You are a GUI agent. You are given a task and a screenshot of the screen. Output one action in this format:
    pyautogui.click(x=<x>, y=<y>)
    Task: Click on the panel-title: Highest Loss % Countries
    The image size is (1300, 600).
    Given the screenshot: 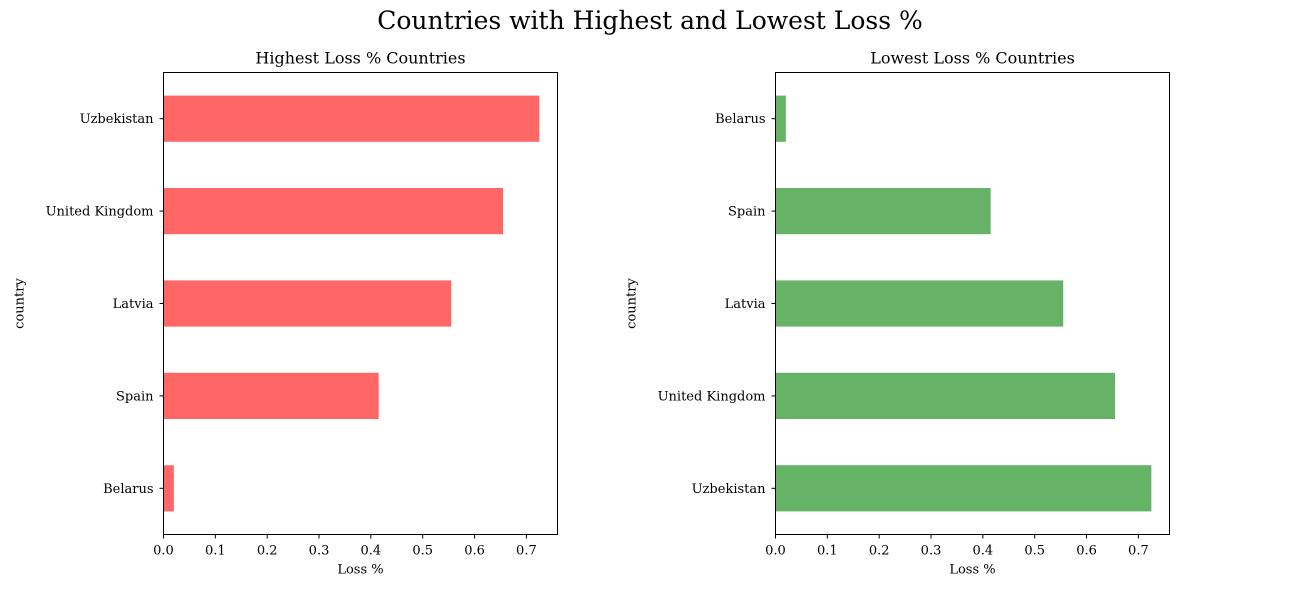 What is the action you would take?
    pyautogui.click(x=360, y=58)
    